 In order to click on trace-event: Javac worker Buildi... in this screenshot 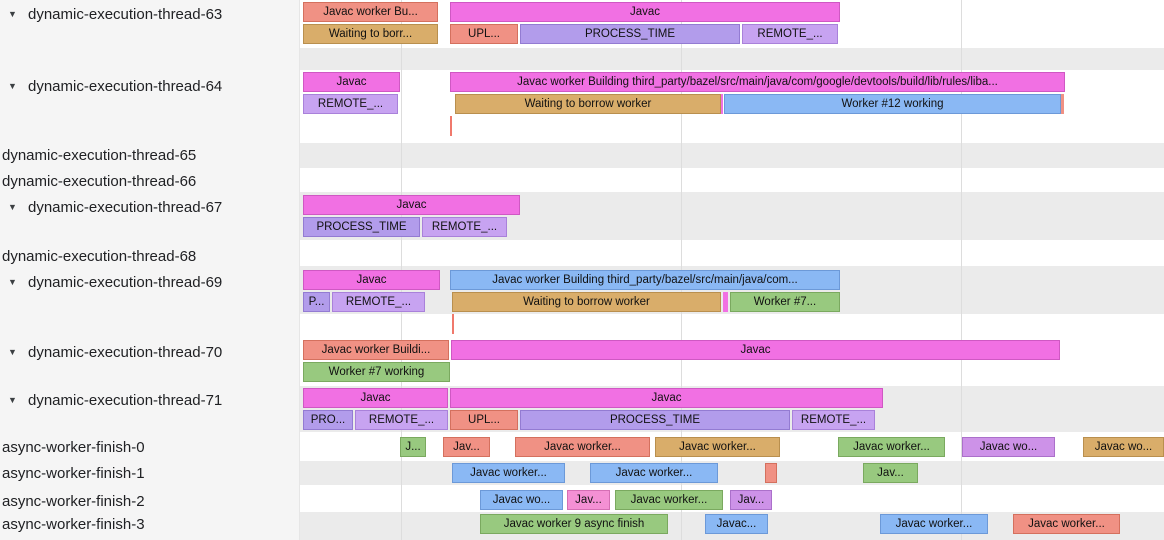, I will do `click(376, 350)`.